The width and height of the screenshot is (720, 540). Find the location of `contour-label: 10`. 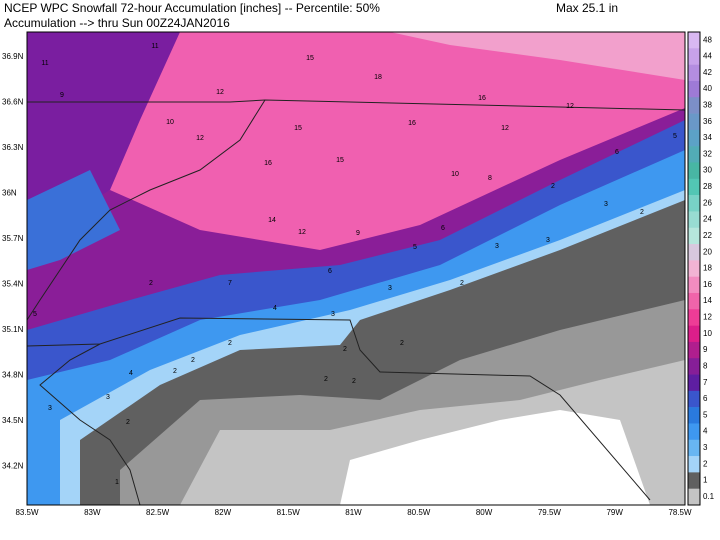

contour-label: 10 is located at coordinates (170, 122).